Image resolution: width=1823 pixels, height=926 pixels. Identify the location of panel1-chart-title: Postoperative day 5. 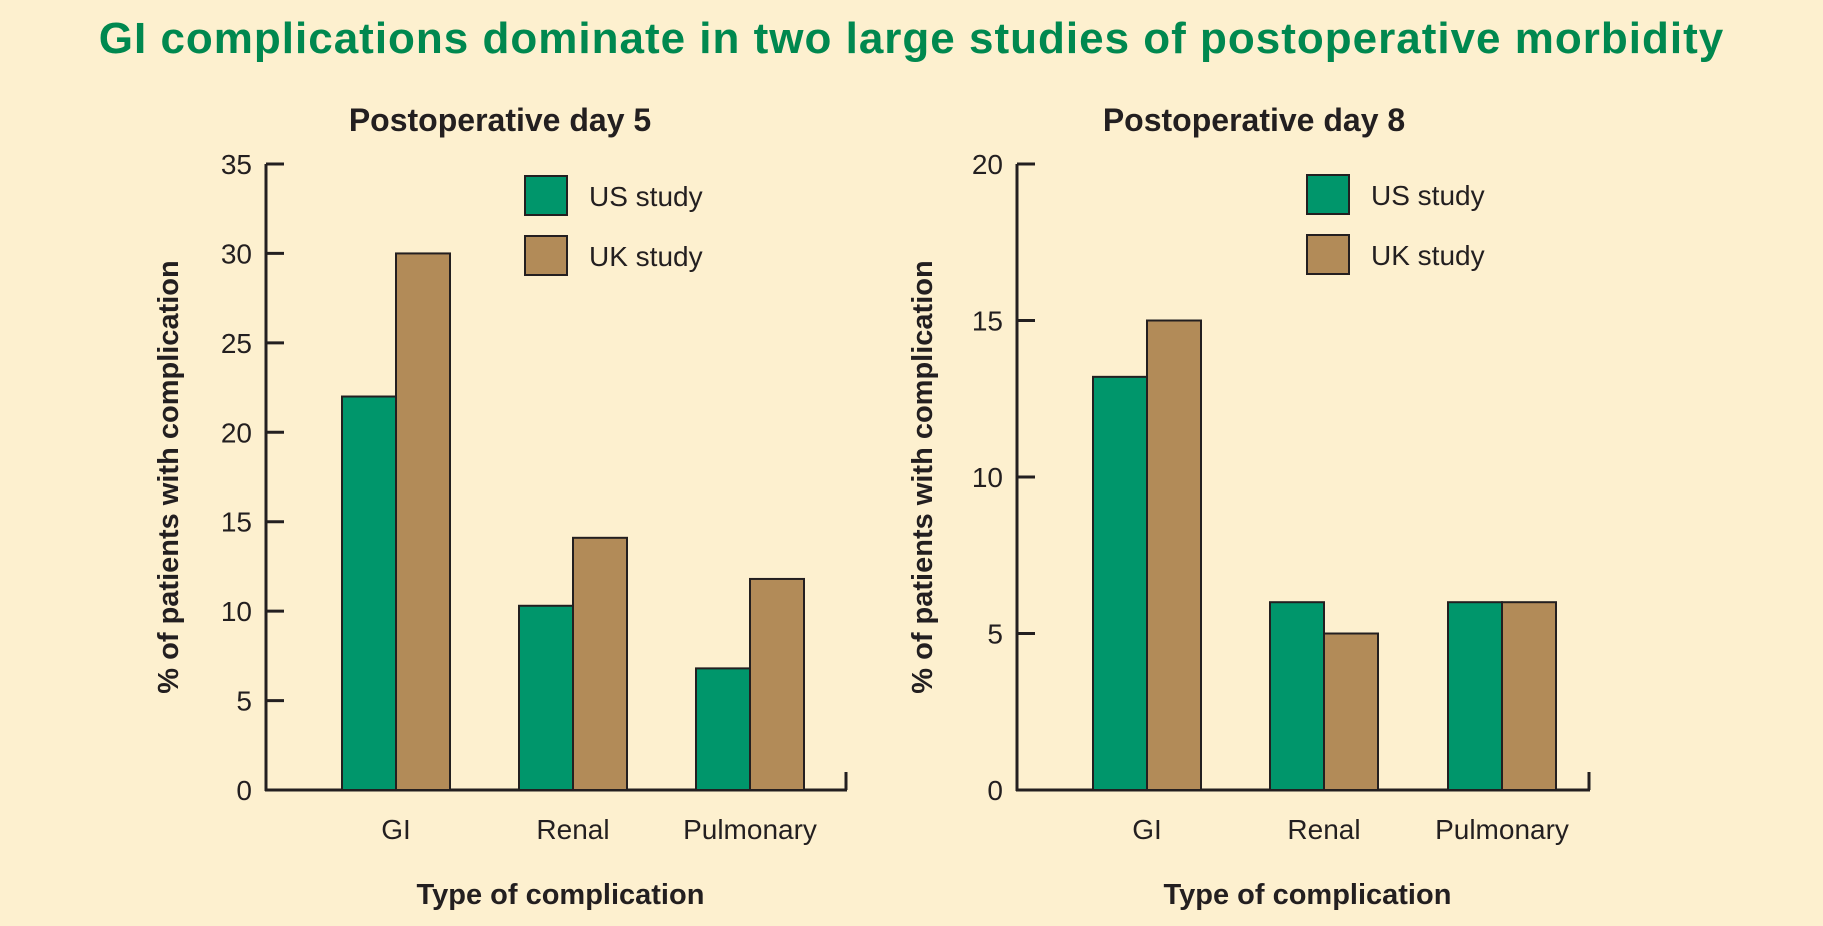
(500, 120).